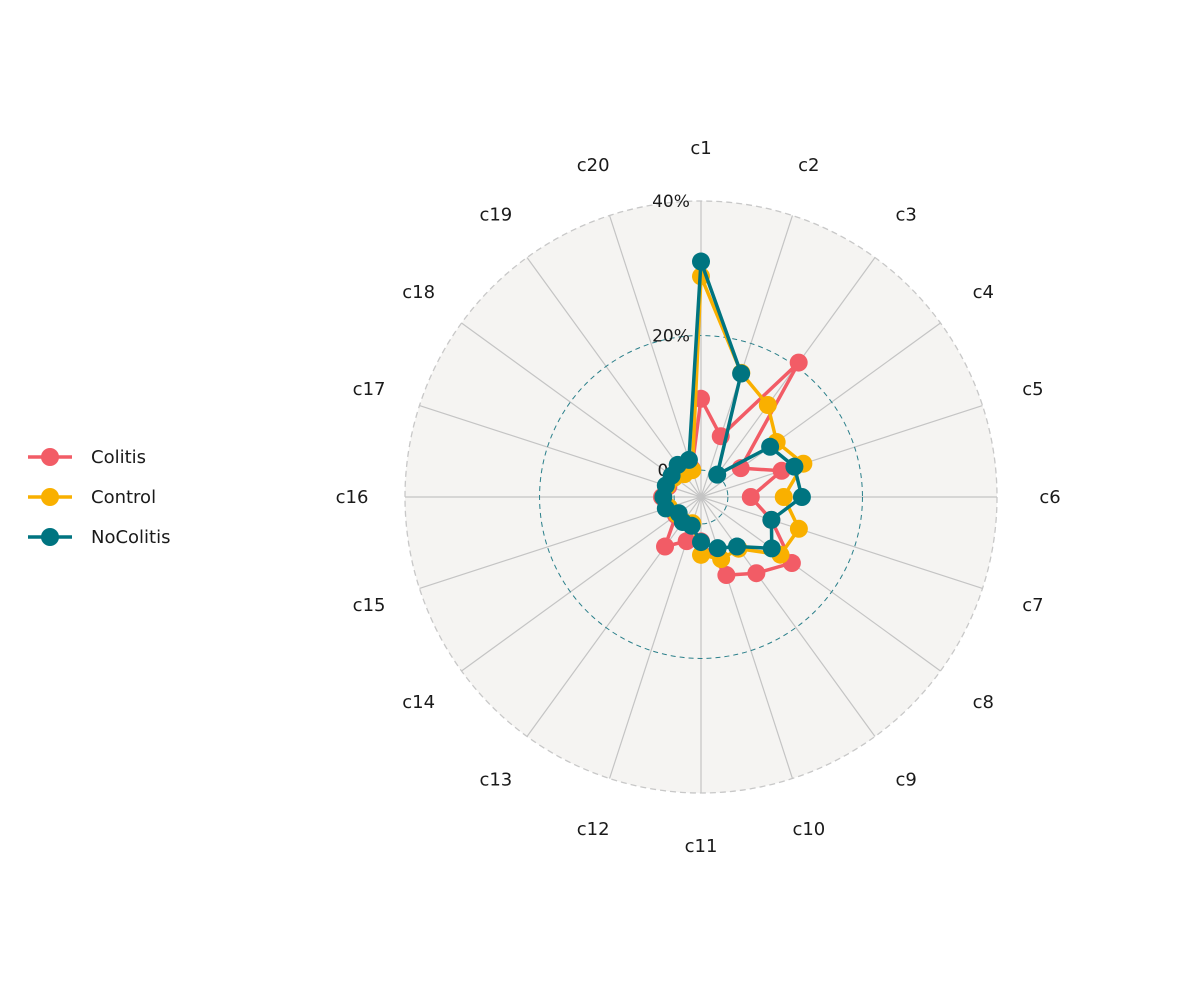 The width and height of the screenshot is (1200, 1000). Describe the element at coordinates (369, 605) in the screenshot. I see `category-label: c15` at that location.